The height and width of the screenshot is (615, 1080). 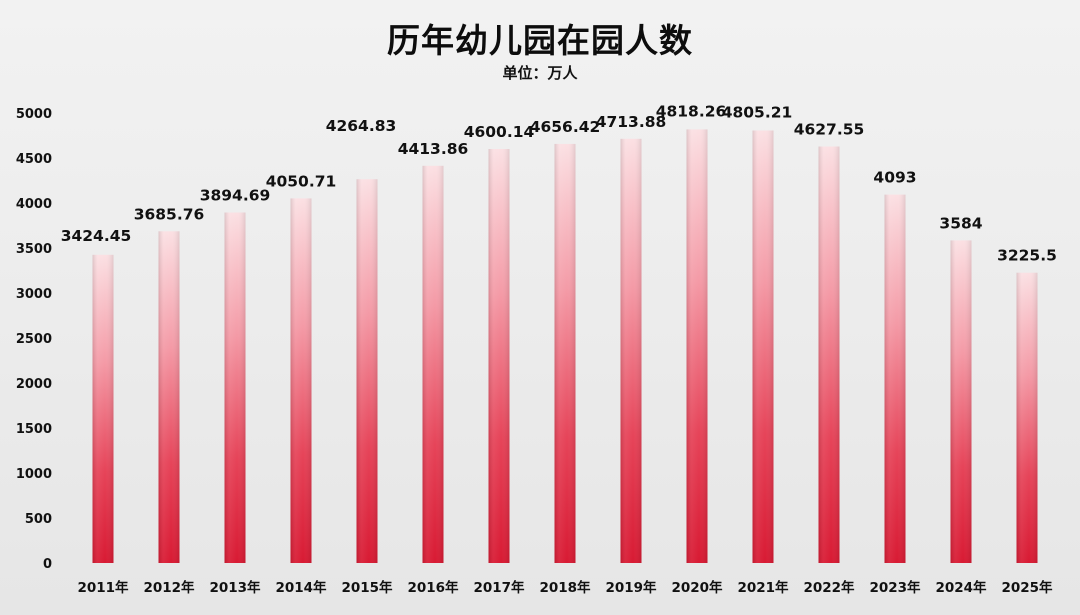 I want to click on y-tick-label: 1000, so click(x=34, y=474).